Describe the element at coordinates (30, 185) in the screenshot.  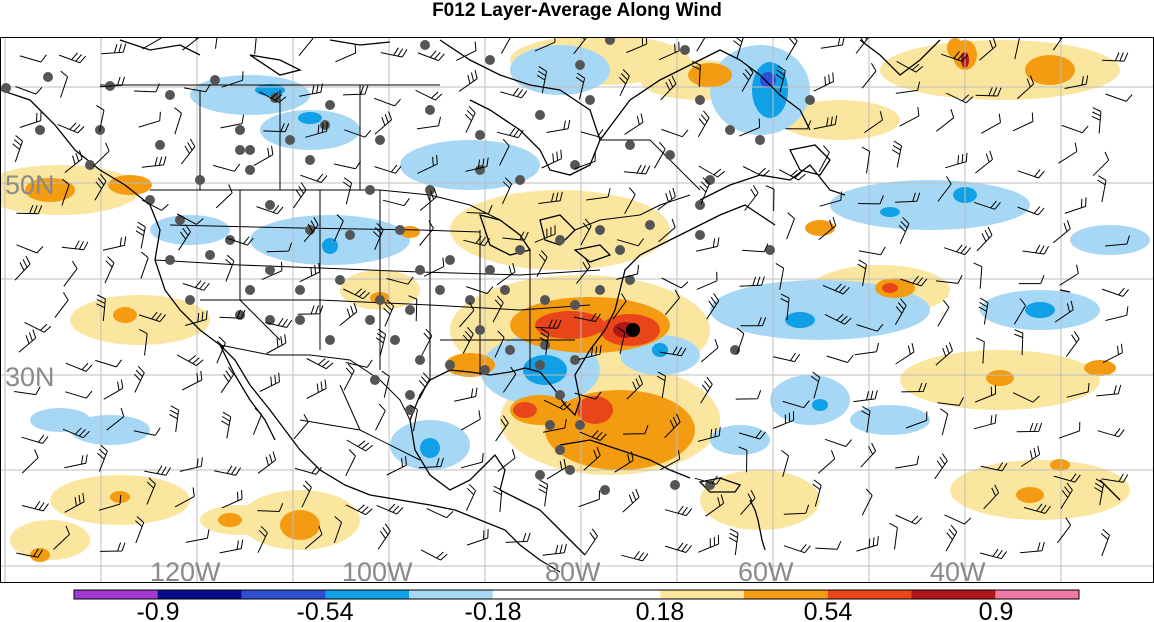
I see `lat-label-50n: 50N` at that location.